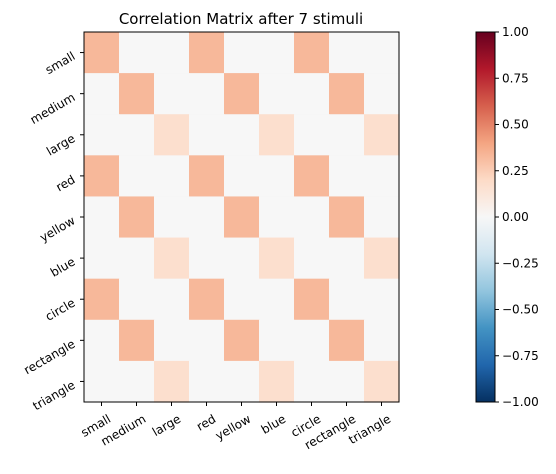 This screenshot has height=474, width=556. Describe the element at coordinates (382, 135) in the screenshot. I see `heatmap-cell-large-triangle` at that location.